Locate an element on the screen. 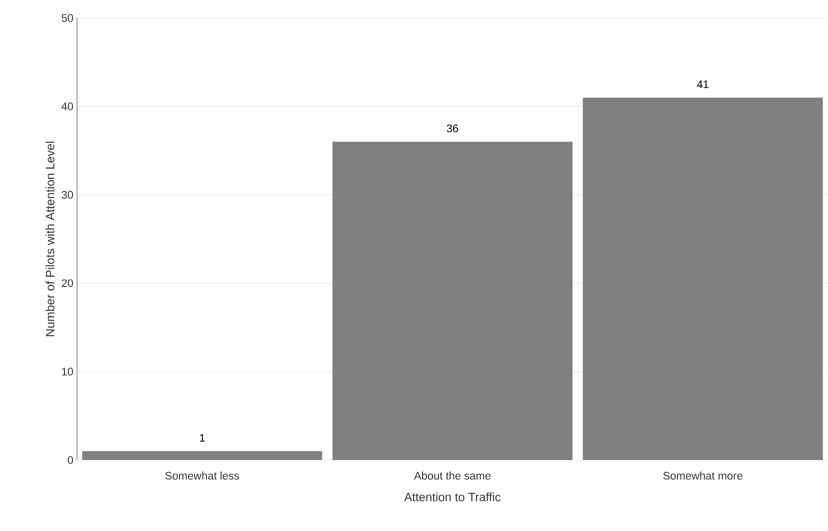  y-tick-label: 20 is located at coordinates (68, 283).